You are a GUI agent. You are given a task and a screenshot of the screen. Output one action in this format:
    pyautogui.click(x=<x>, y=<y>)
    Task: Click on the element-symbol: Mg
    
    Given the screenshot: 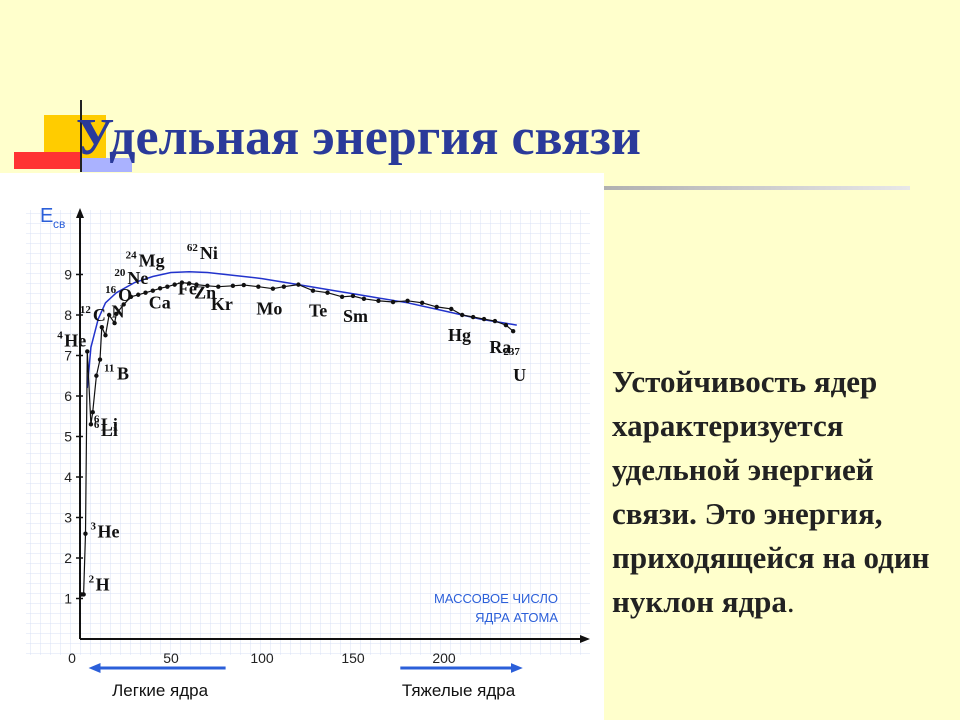 What is the action you would take?
    pyautogui.click(x=152, y=260)
    